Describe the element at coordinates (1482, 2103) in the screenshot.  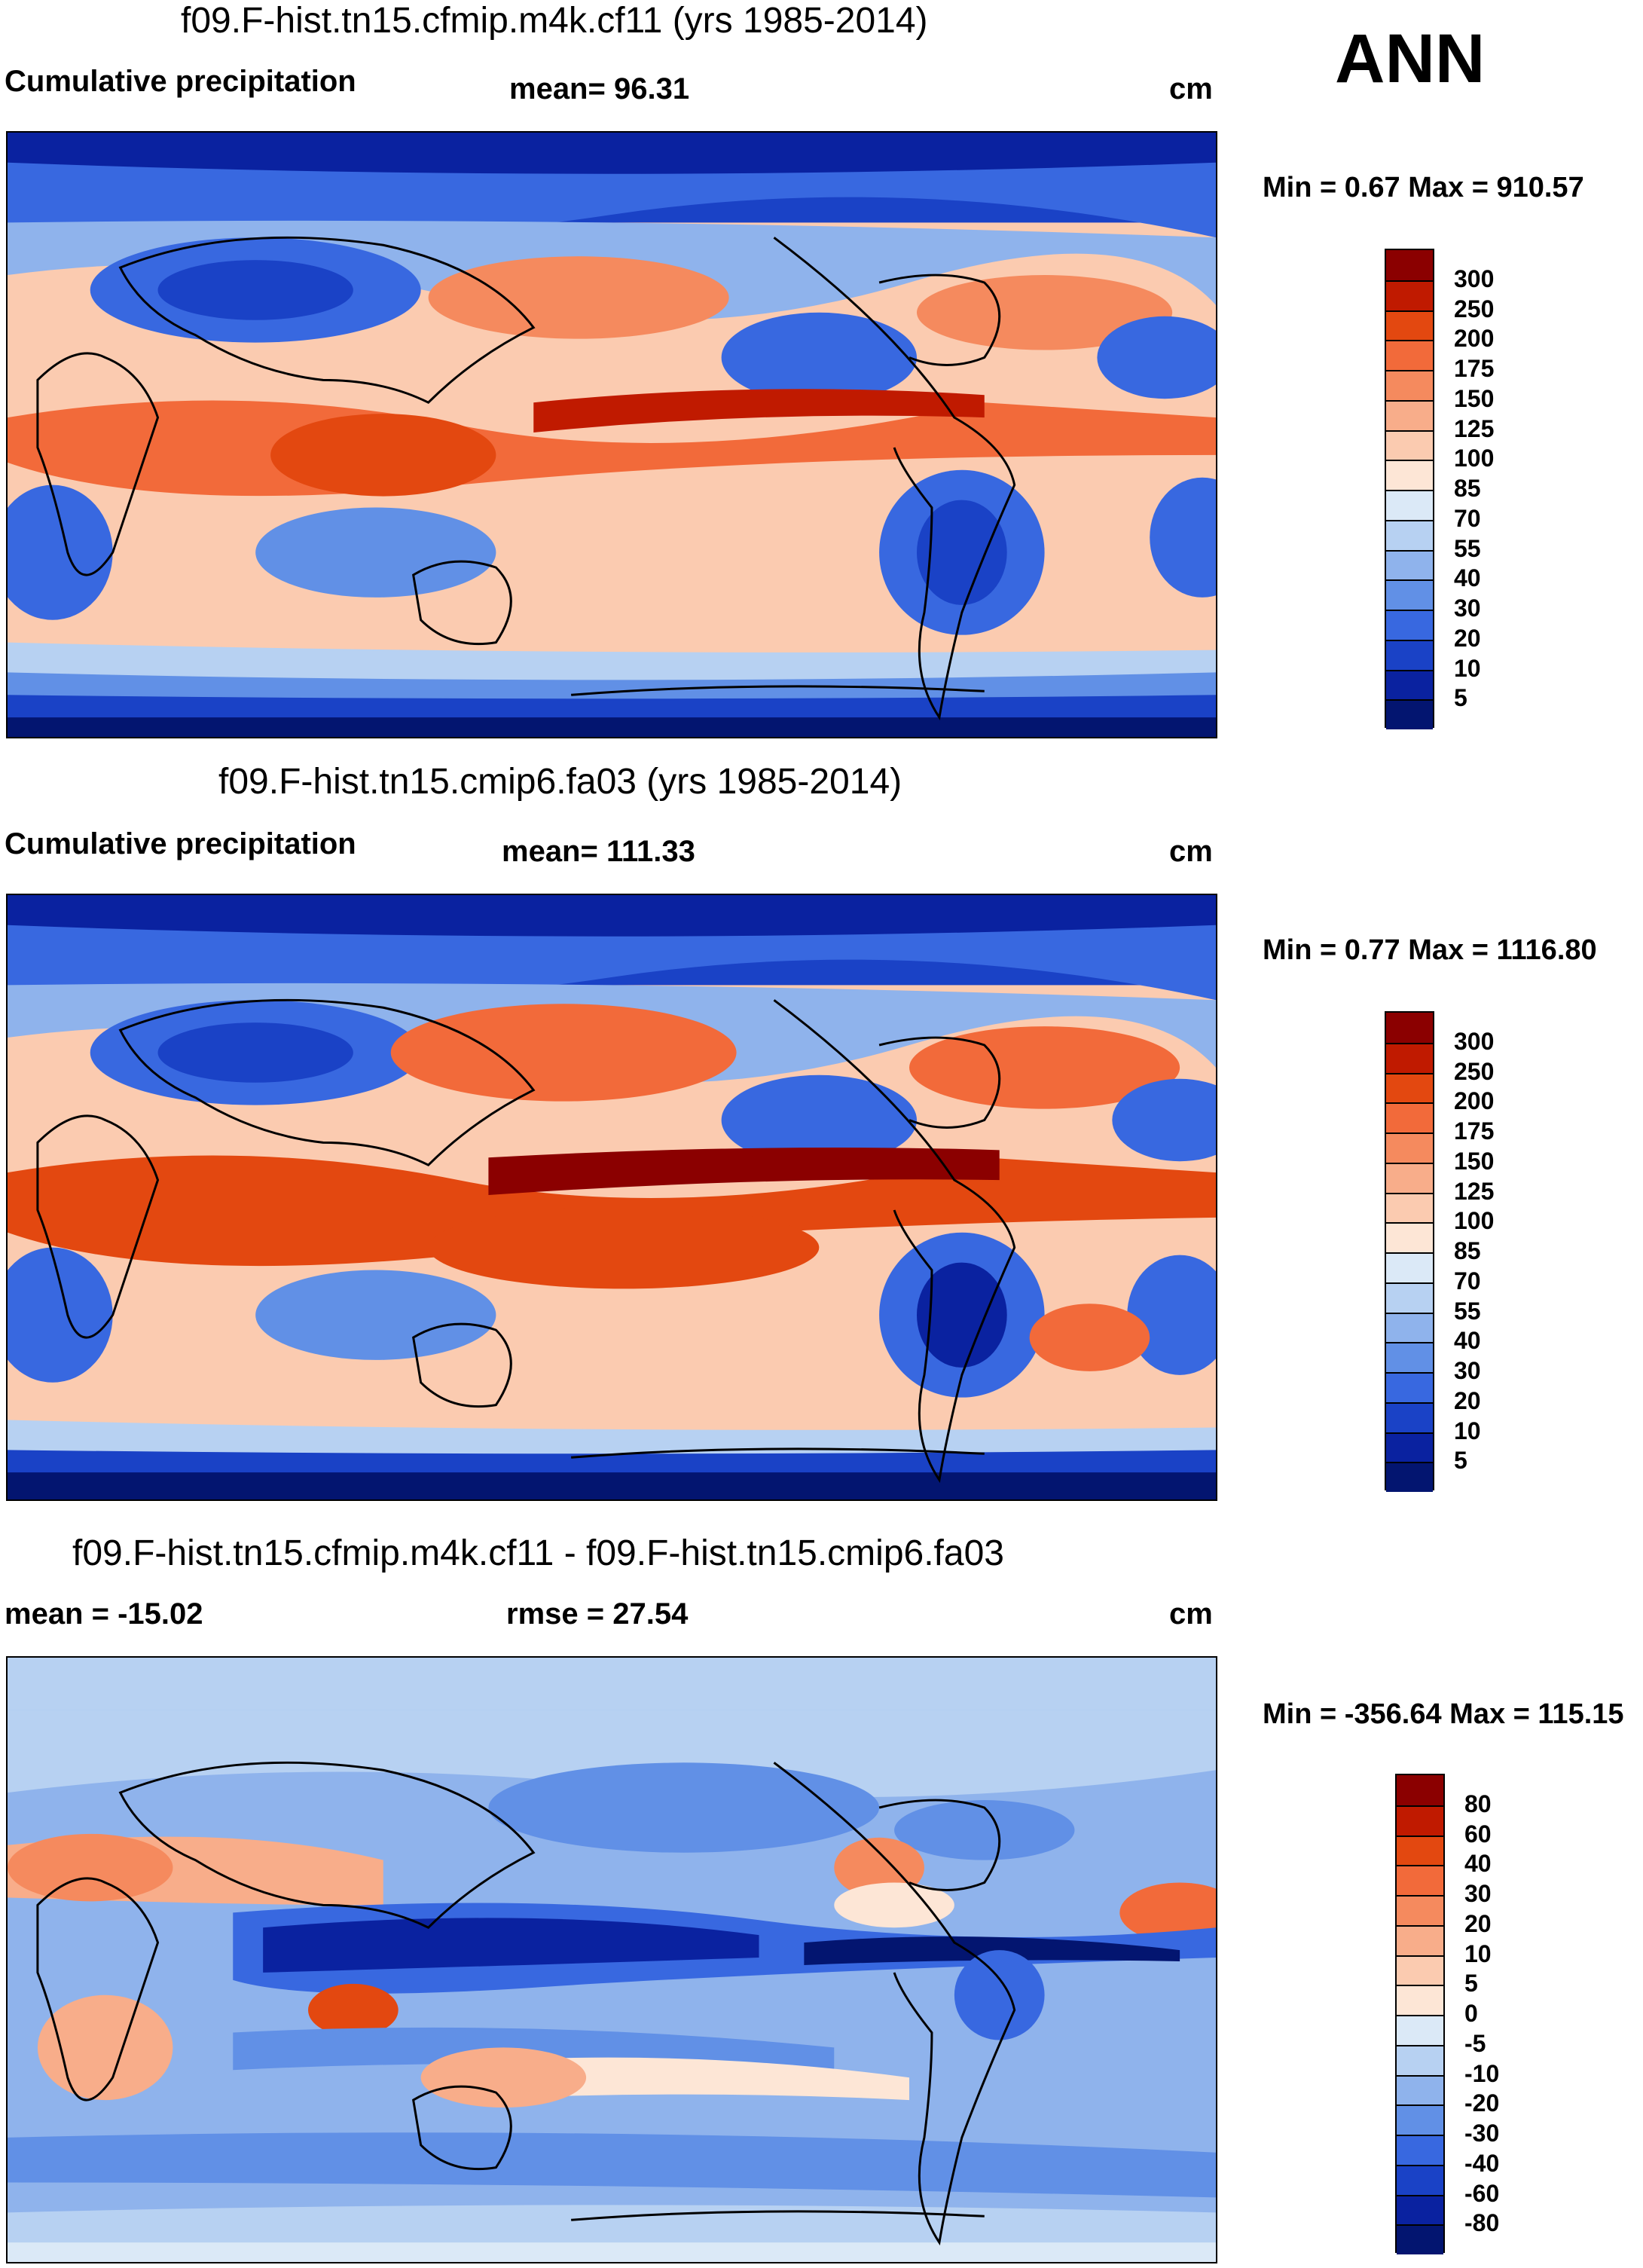
I see `colorbar-tick-label: -20` at that location.